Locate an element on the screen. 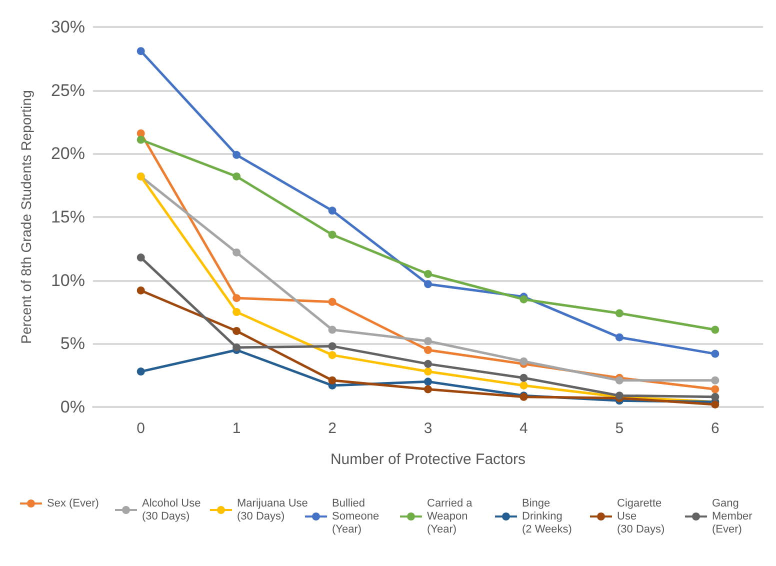  y-axis-title: Percent of 8th Grade Students Reporting is located at coordinates (26, 217).